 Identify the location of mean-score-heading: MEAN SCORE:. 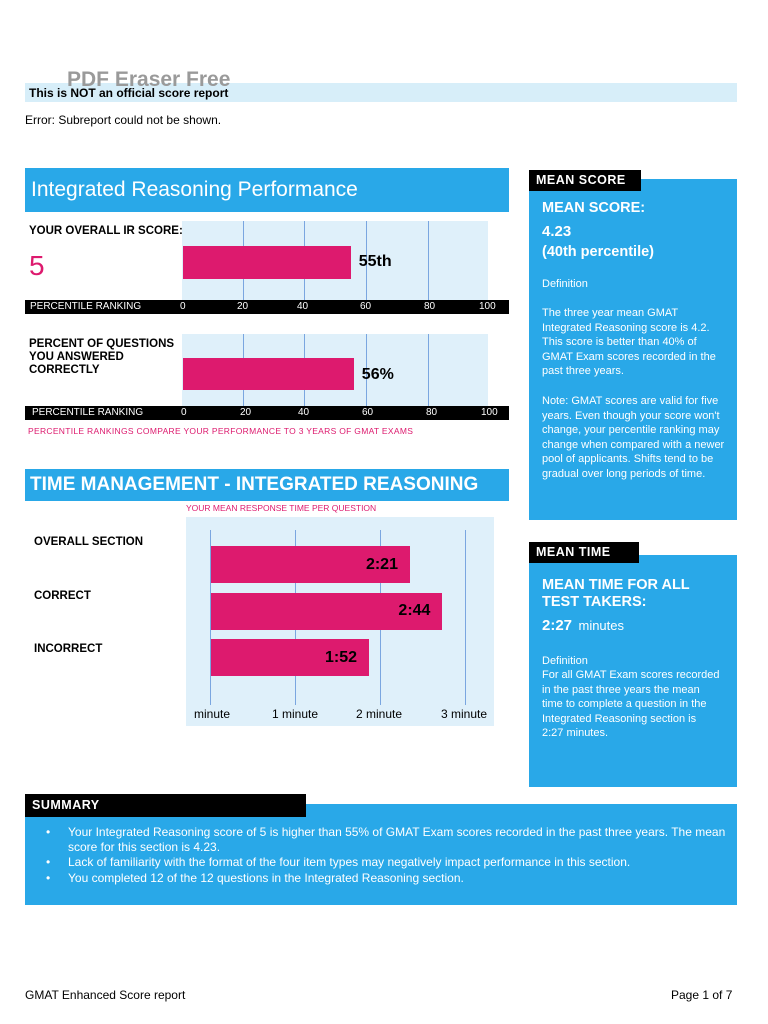
(594, 208).